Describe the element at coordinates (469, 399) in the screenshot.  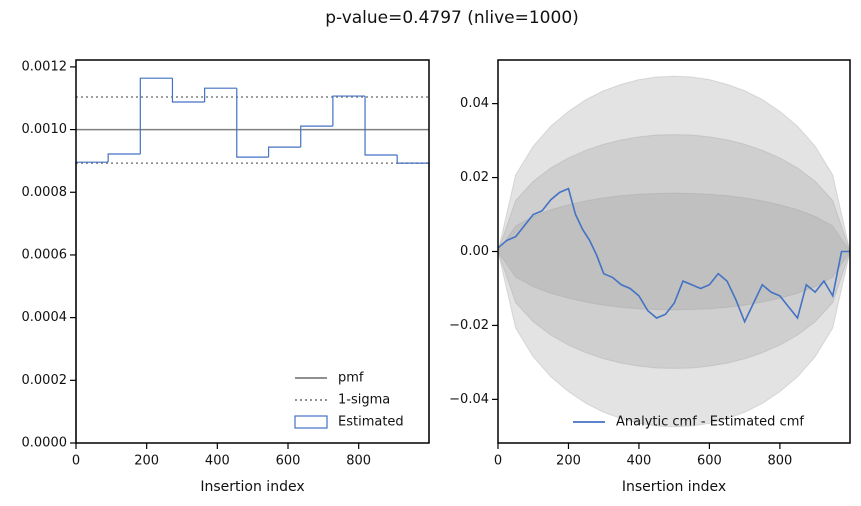
I see `y-tick-label: −0.04` at that location.